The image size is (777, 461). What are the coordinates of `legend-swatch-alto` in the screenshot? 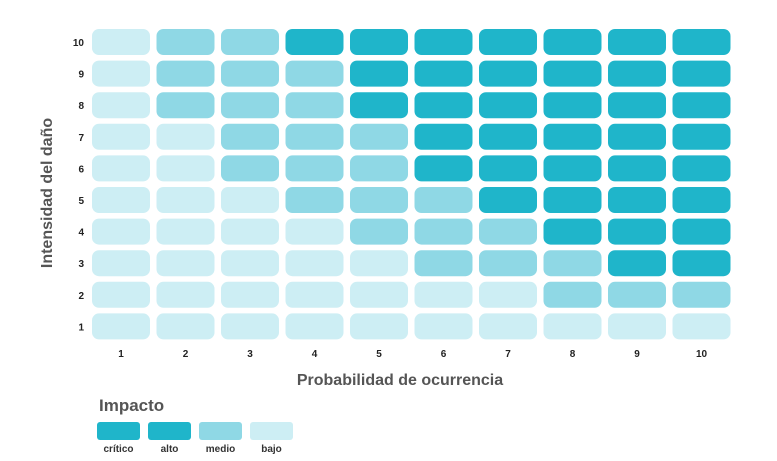 It's located at (169, 431).